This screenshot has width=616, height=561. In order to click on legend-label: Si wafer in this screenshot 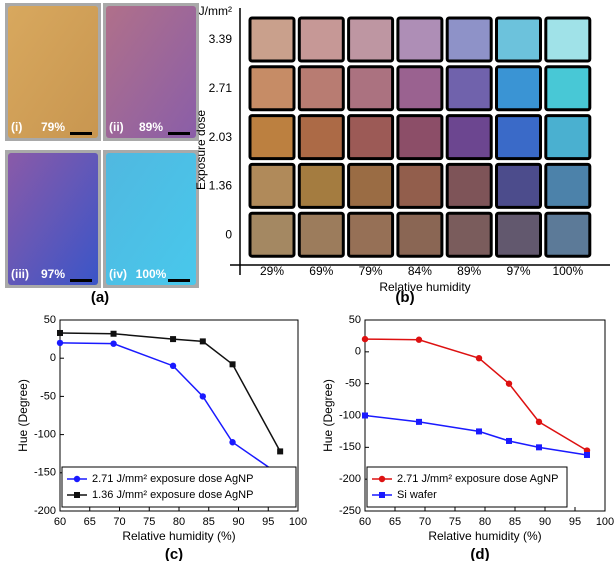, I will do `click(417, 495)`.